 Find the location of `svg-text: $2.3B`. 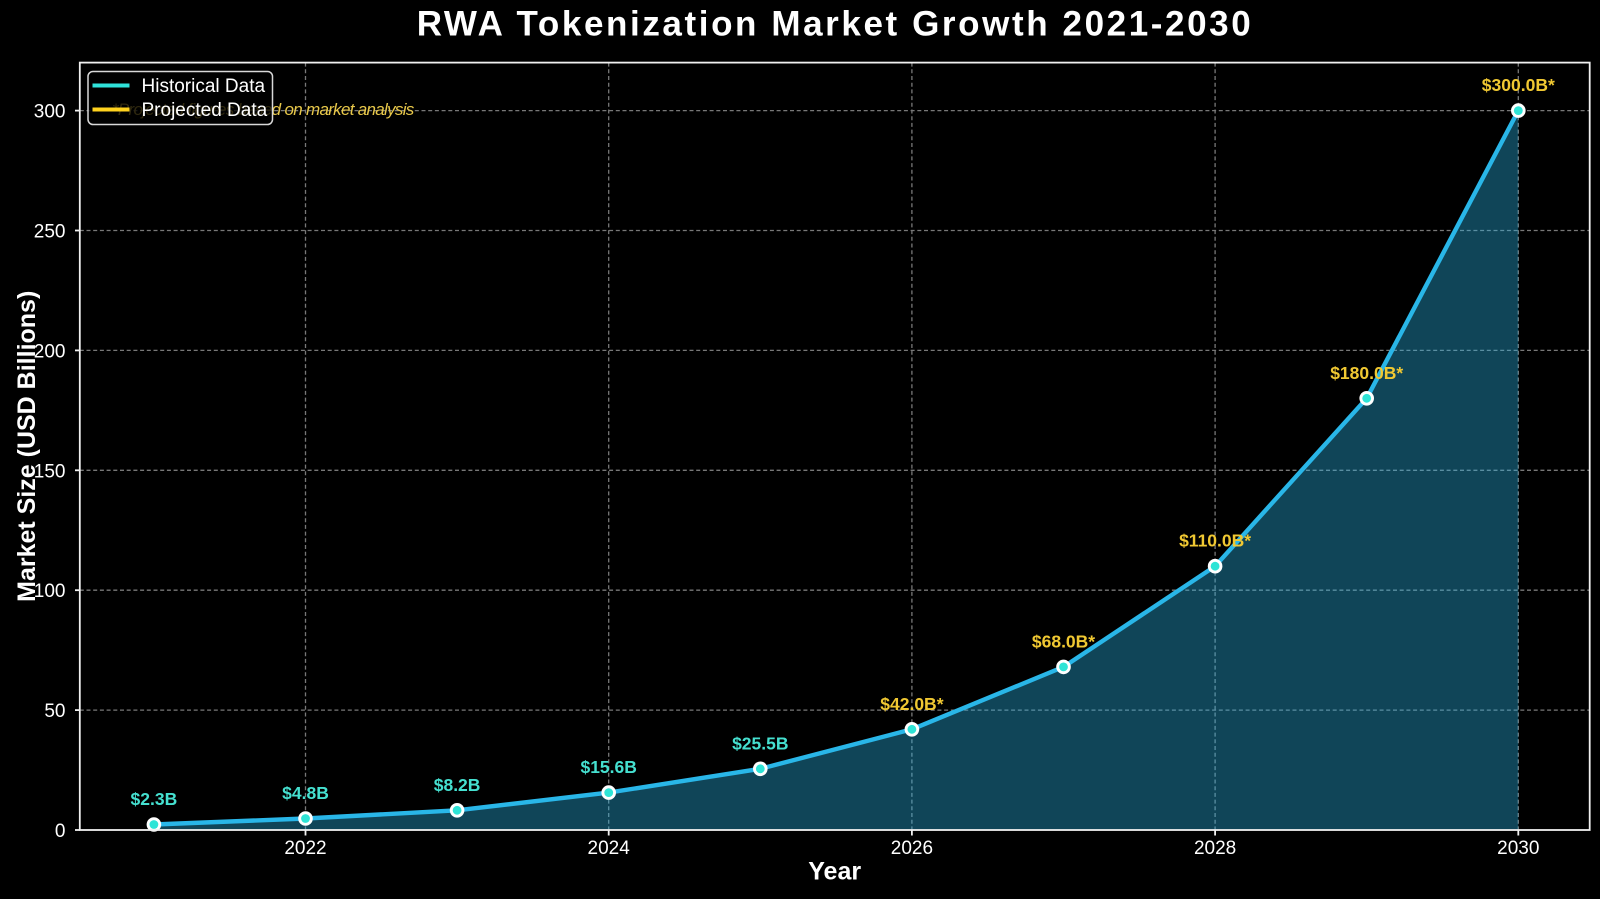

svg-text: $2.3B is located at coordinates (154, 799).